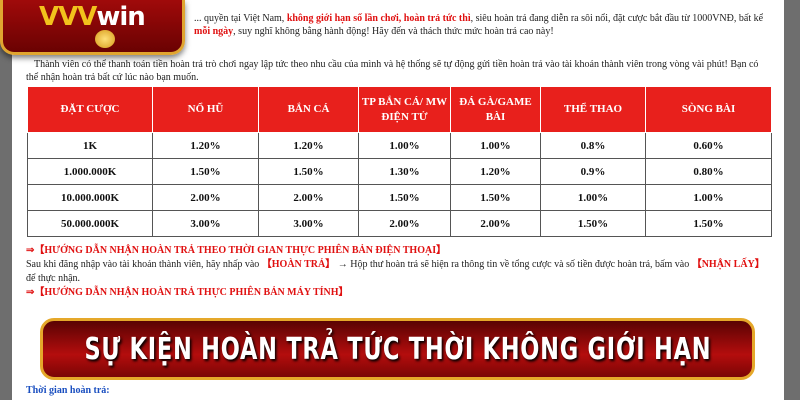 The height and width of the screenshot is (400, 800). What do you see at coordinates (214, 31) in the screenshot?
I see `intro-highlight: mỗi ngày` at bounding box center [214, 31].